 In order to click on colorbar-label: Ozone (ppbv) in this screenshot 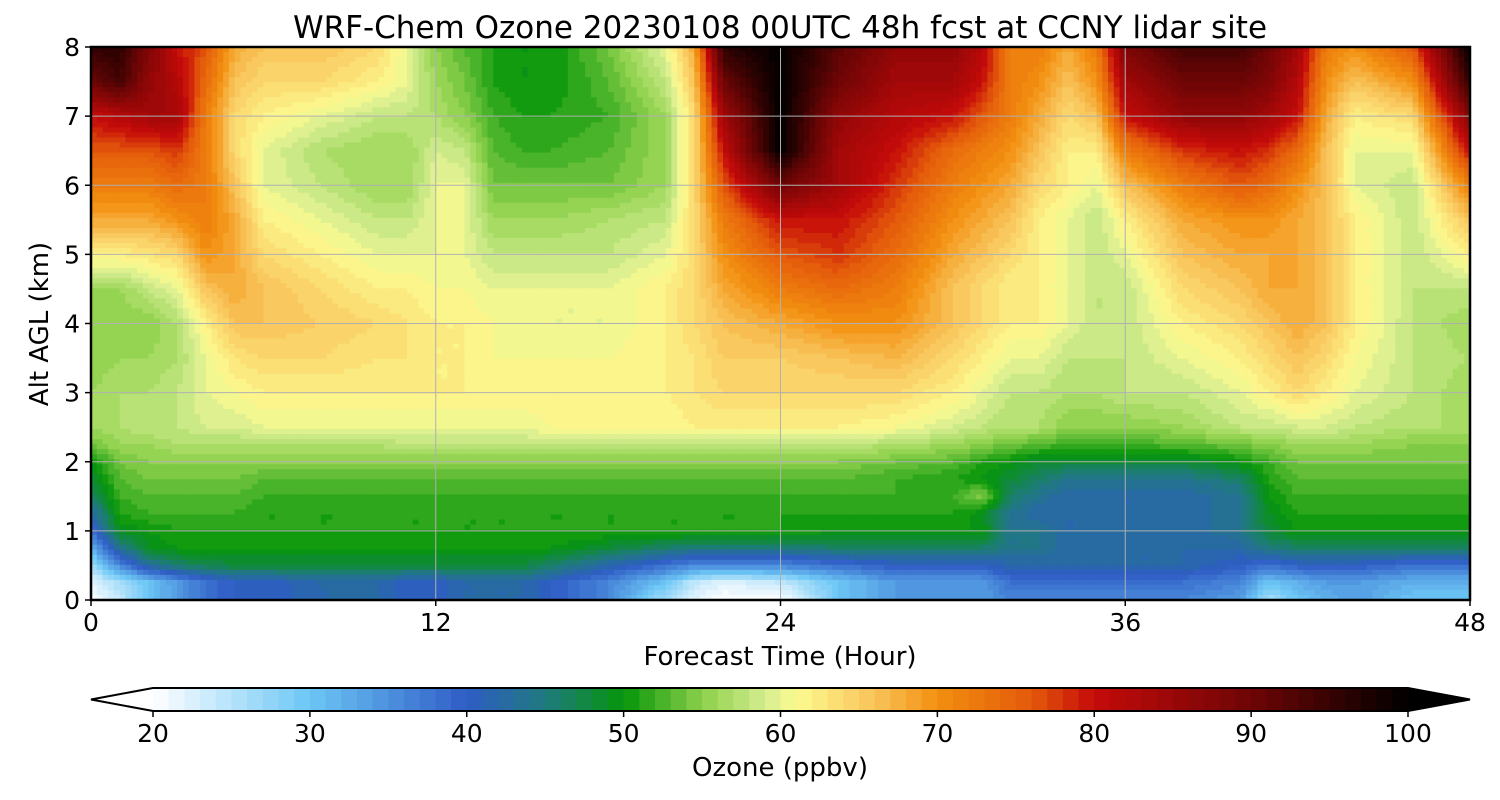, I will do `click(780, 768)`.